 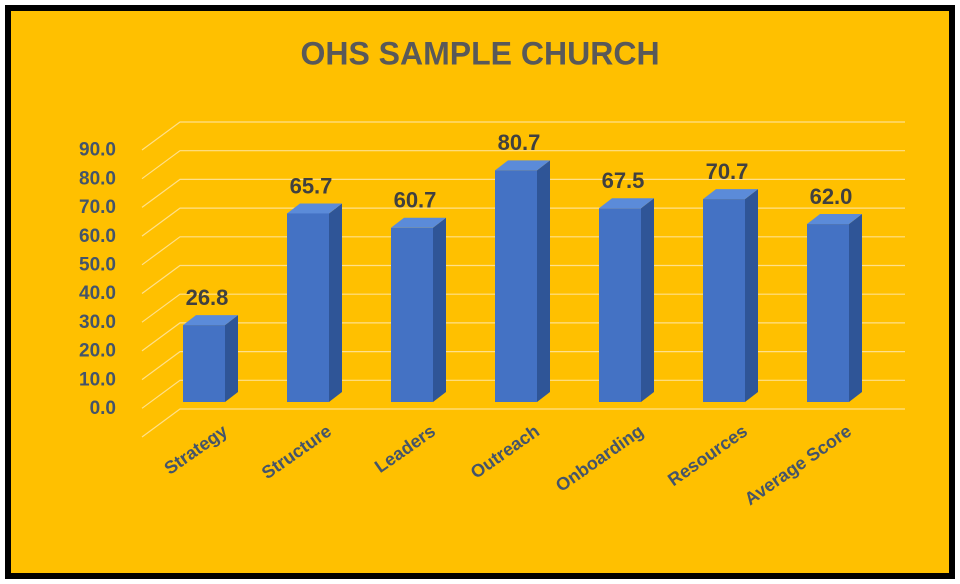 I want to click on chart-title: OHS SAMPLE CHURCH, so click(x=479, y=53).